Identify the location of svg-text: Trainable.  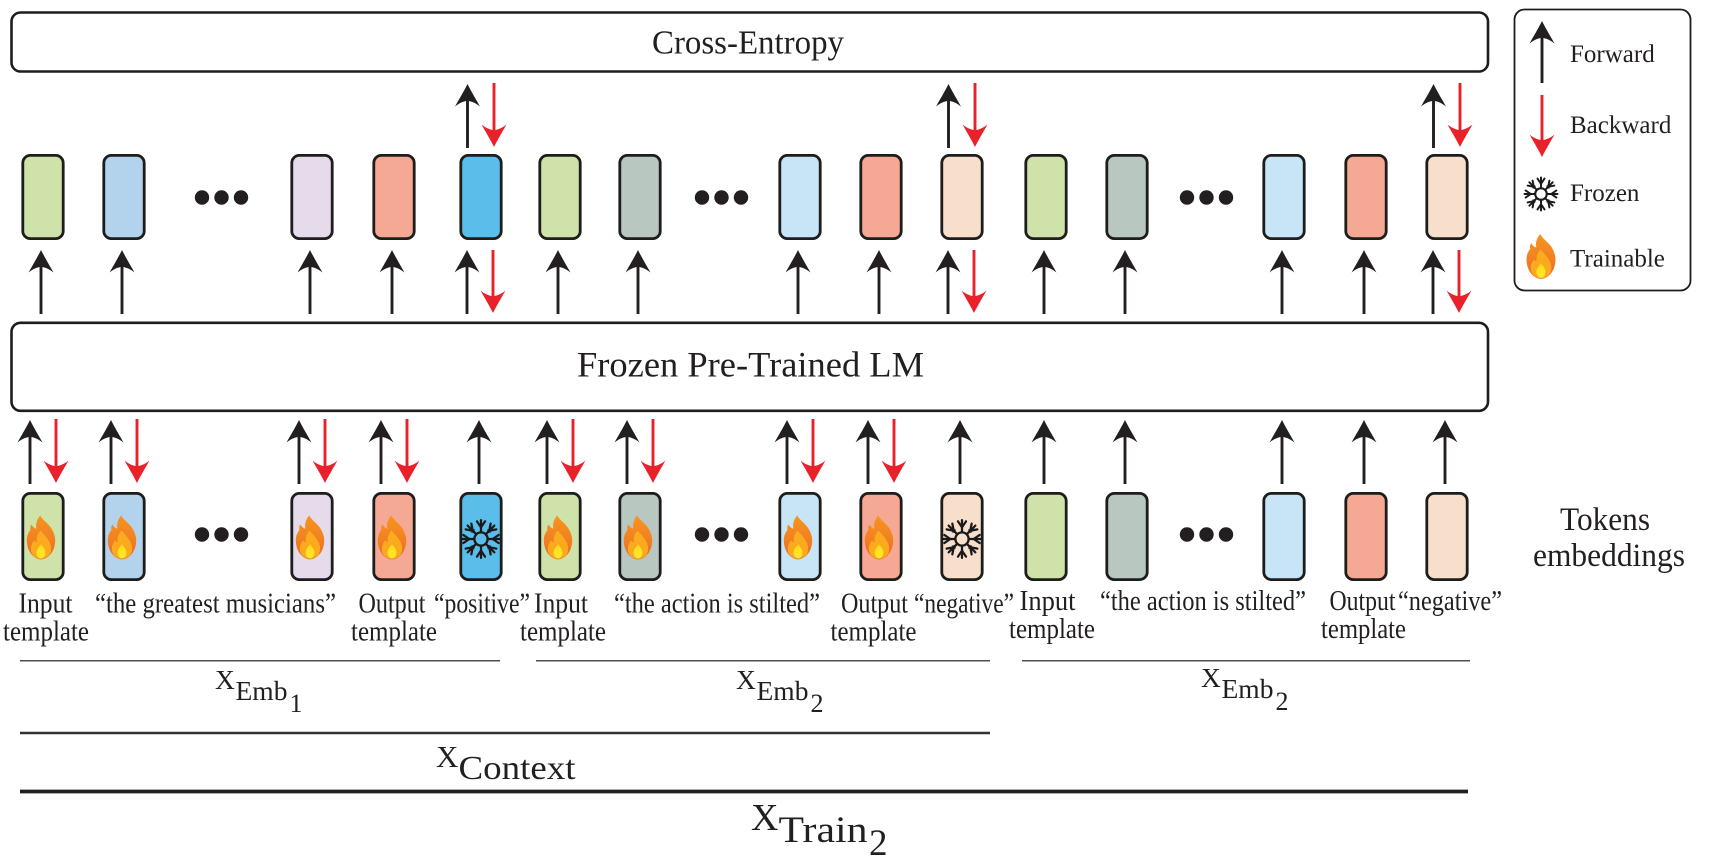
(1617, 259).